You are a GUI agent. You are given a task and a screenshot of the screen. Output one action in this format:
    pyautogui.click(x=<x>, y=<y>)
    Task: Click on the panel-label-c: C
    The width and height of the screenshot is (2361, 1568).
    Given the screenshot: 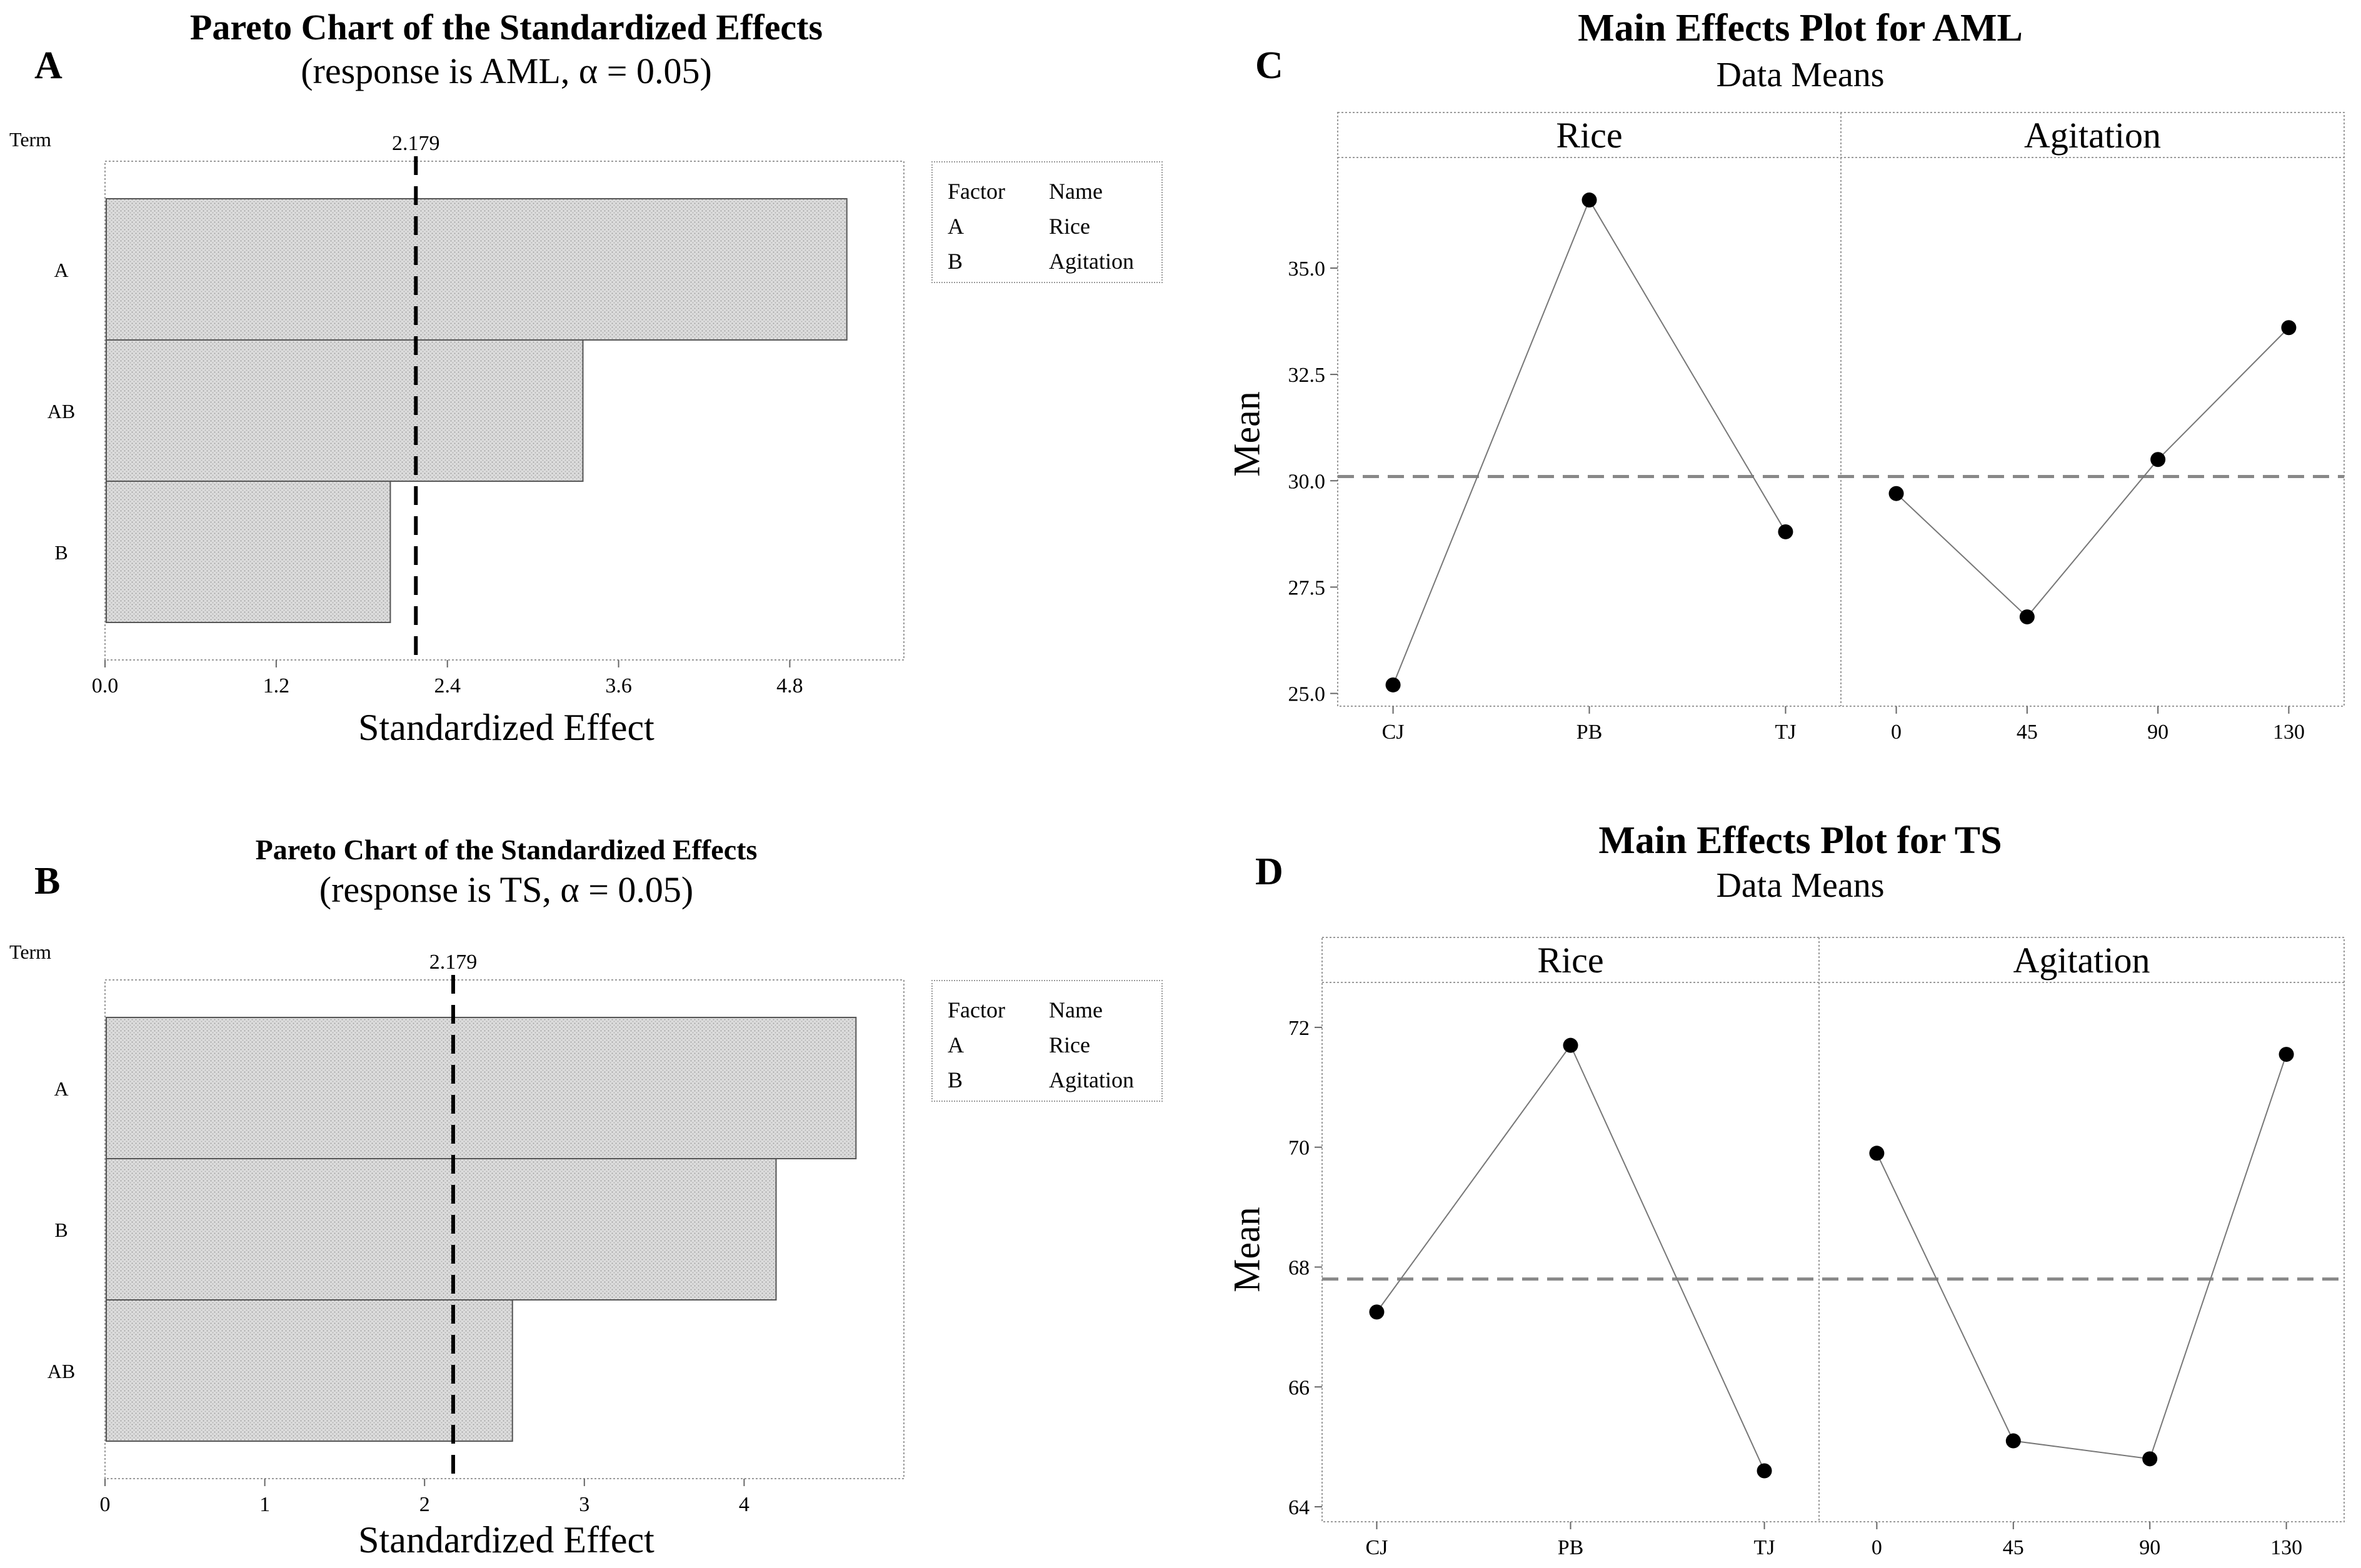 What is the action you would take?
    pyautogui.click(x=1269, y=65)
    